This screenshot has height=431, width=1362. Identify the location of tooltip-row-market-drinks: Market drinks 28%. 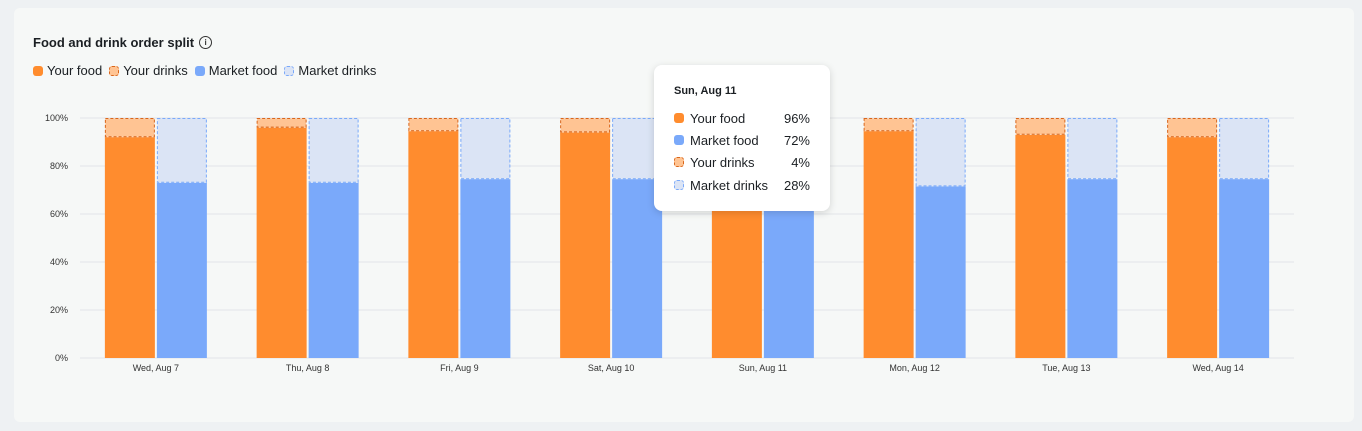
(742, 185).